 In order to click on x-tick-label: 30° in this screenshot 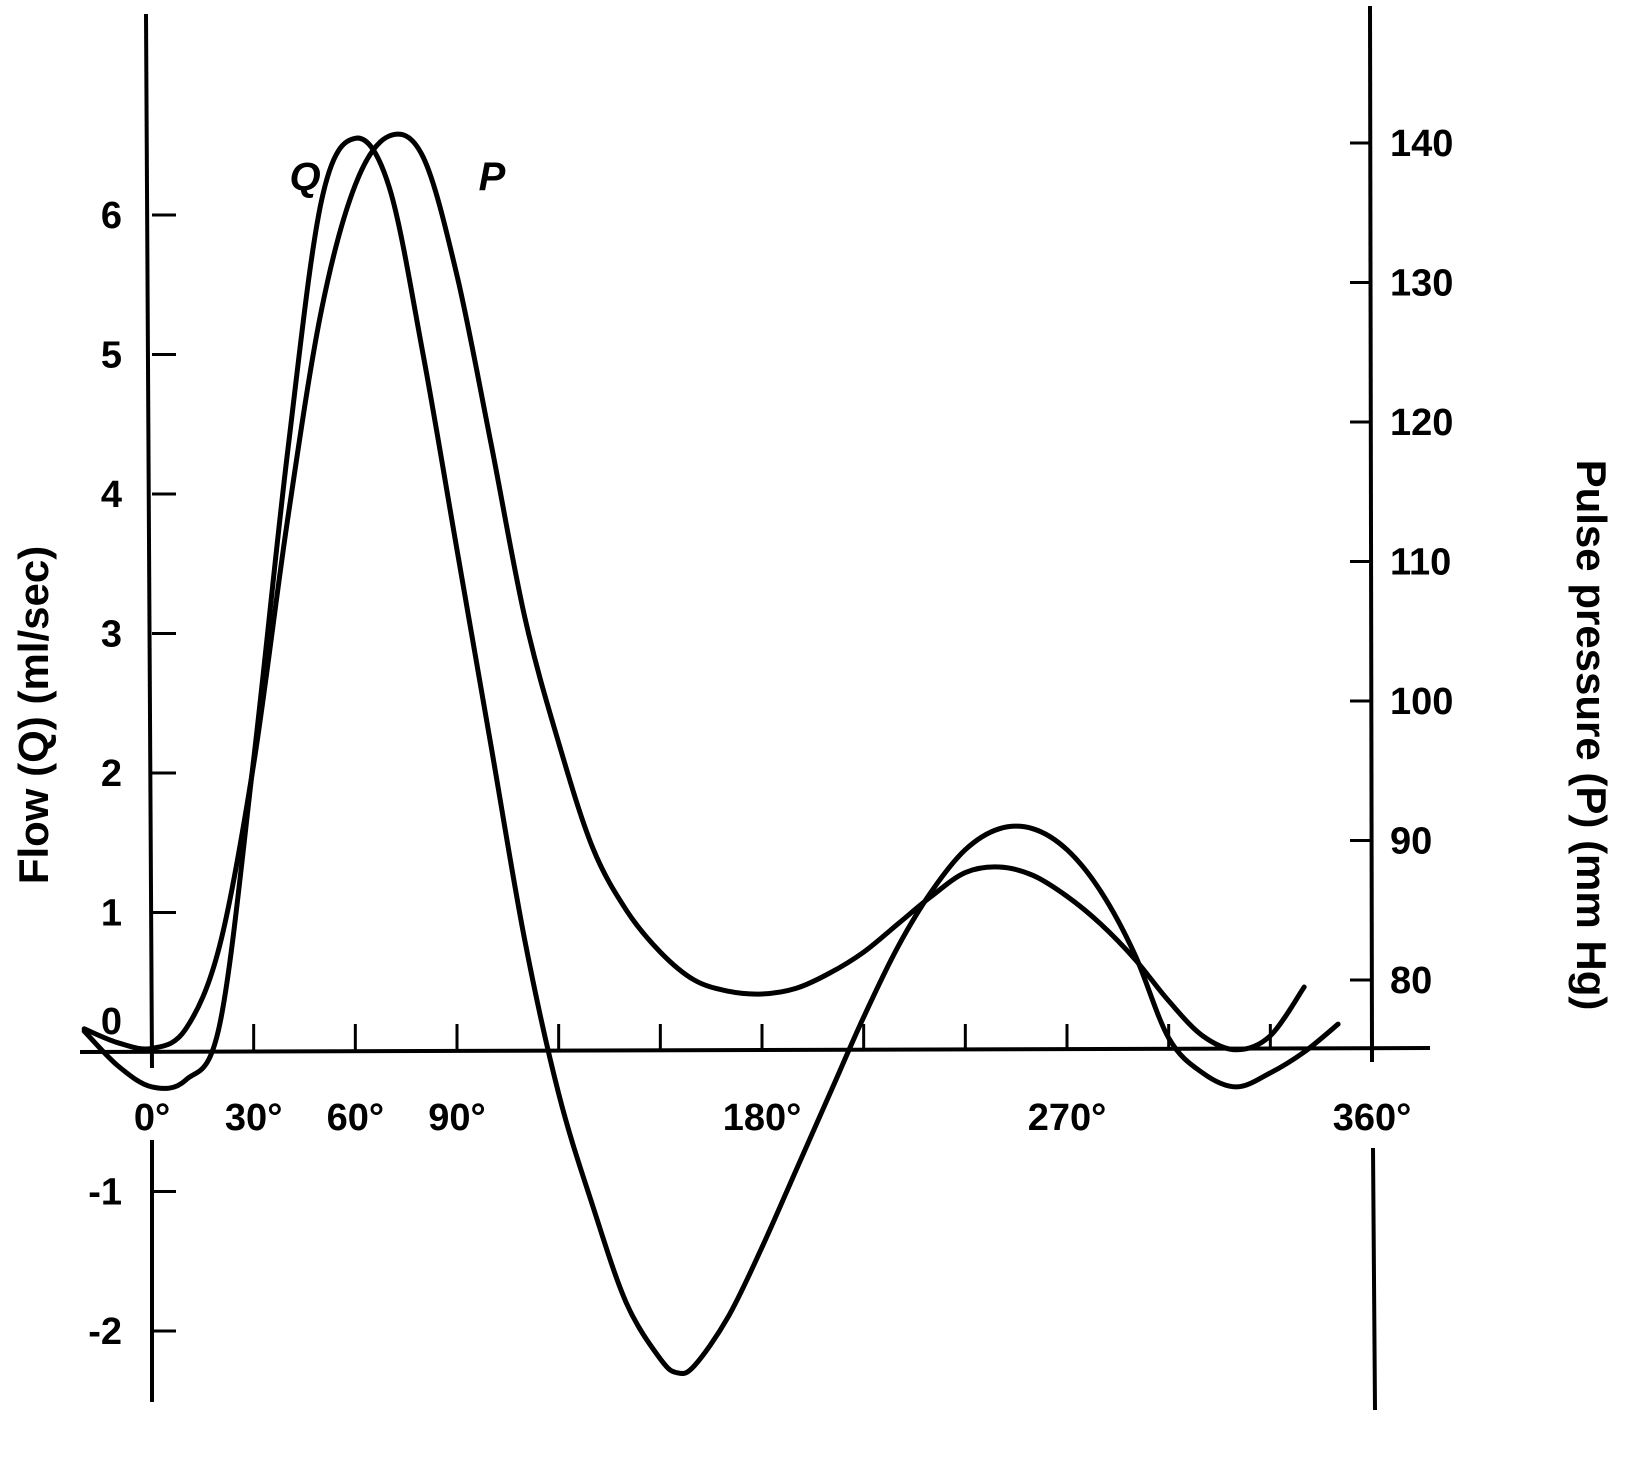, I will do `click(253, 1118)`.